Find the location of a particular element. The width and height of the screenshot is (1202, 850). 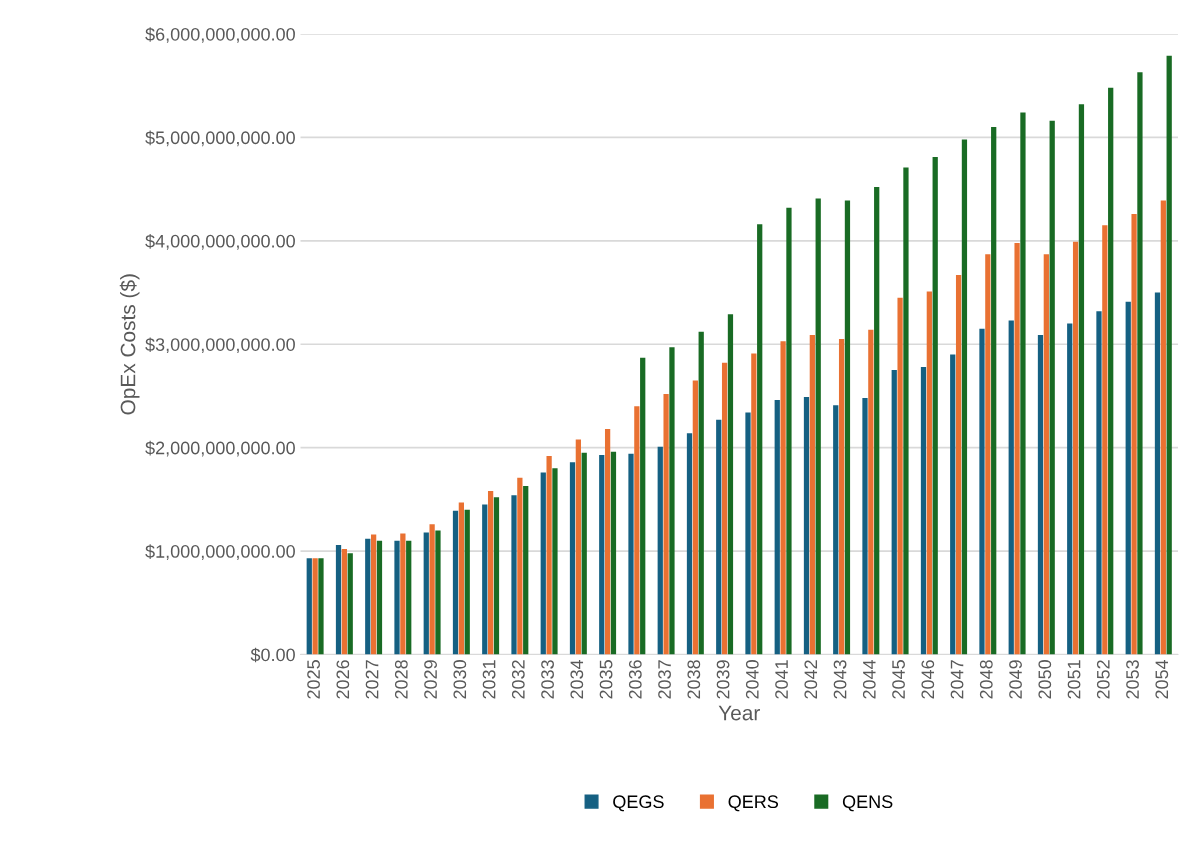

x-tick-label: 2037 is located at coordinates (664, 679).